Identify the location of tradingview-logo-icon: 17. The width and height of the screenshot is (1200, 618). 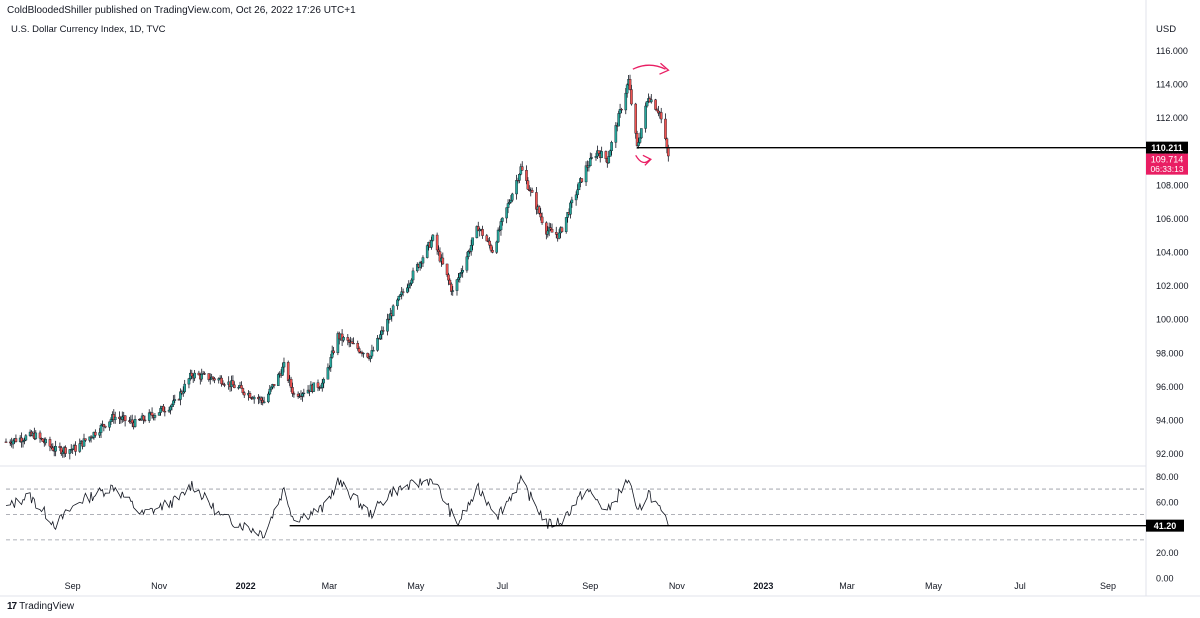
(12, 606).